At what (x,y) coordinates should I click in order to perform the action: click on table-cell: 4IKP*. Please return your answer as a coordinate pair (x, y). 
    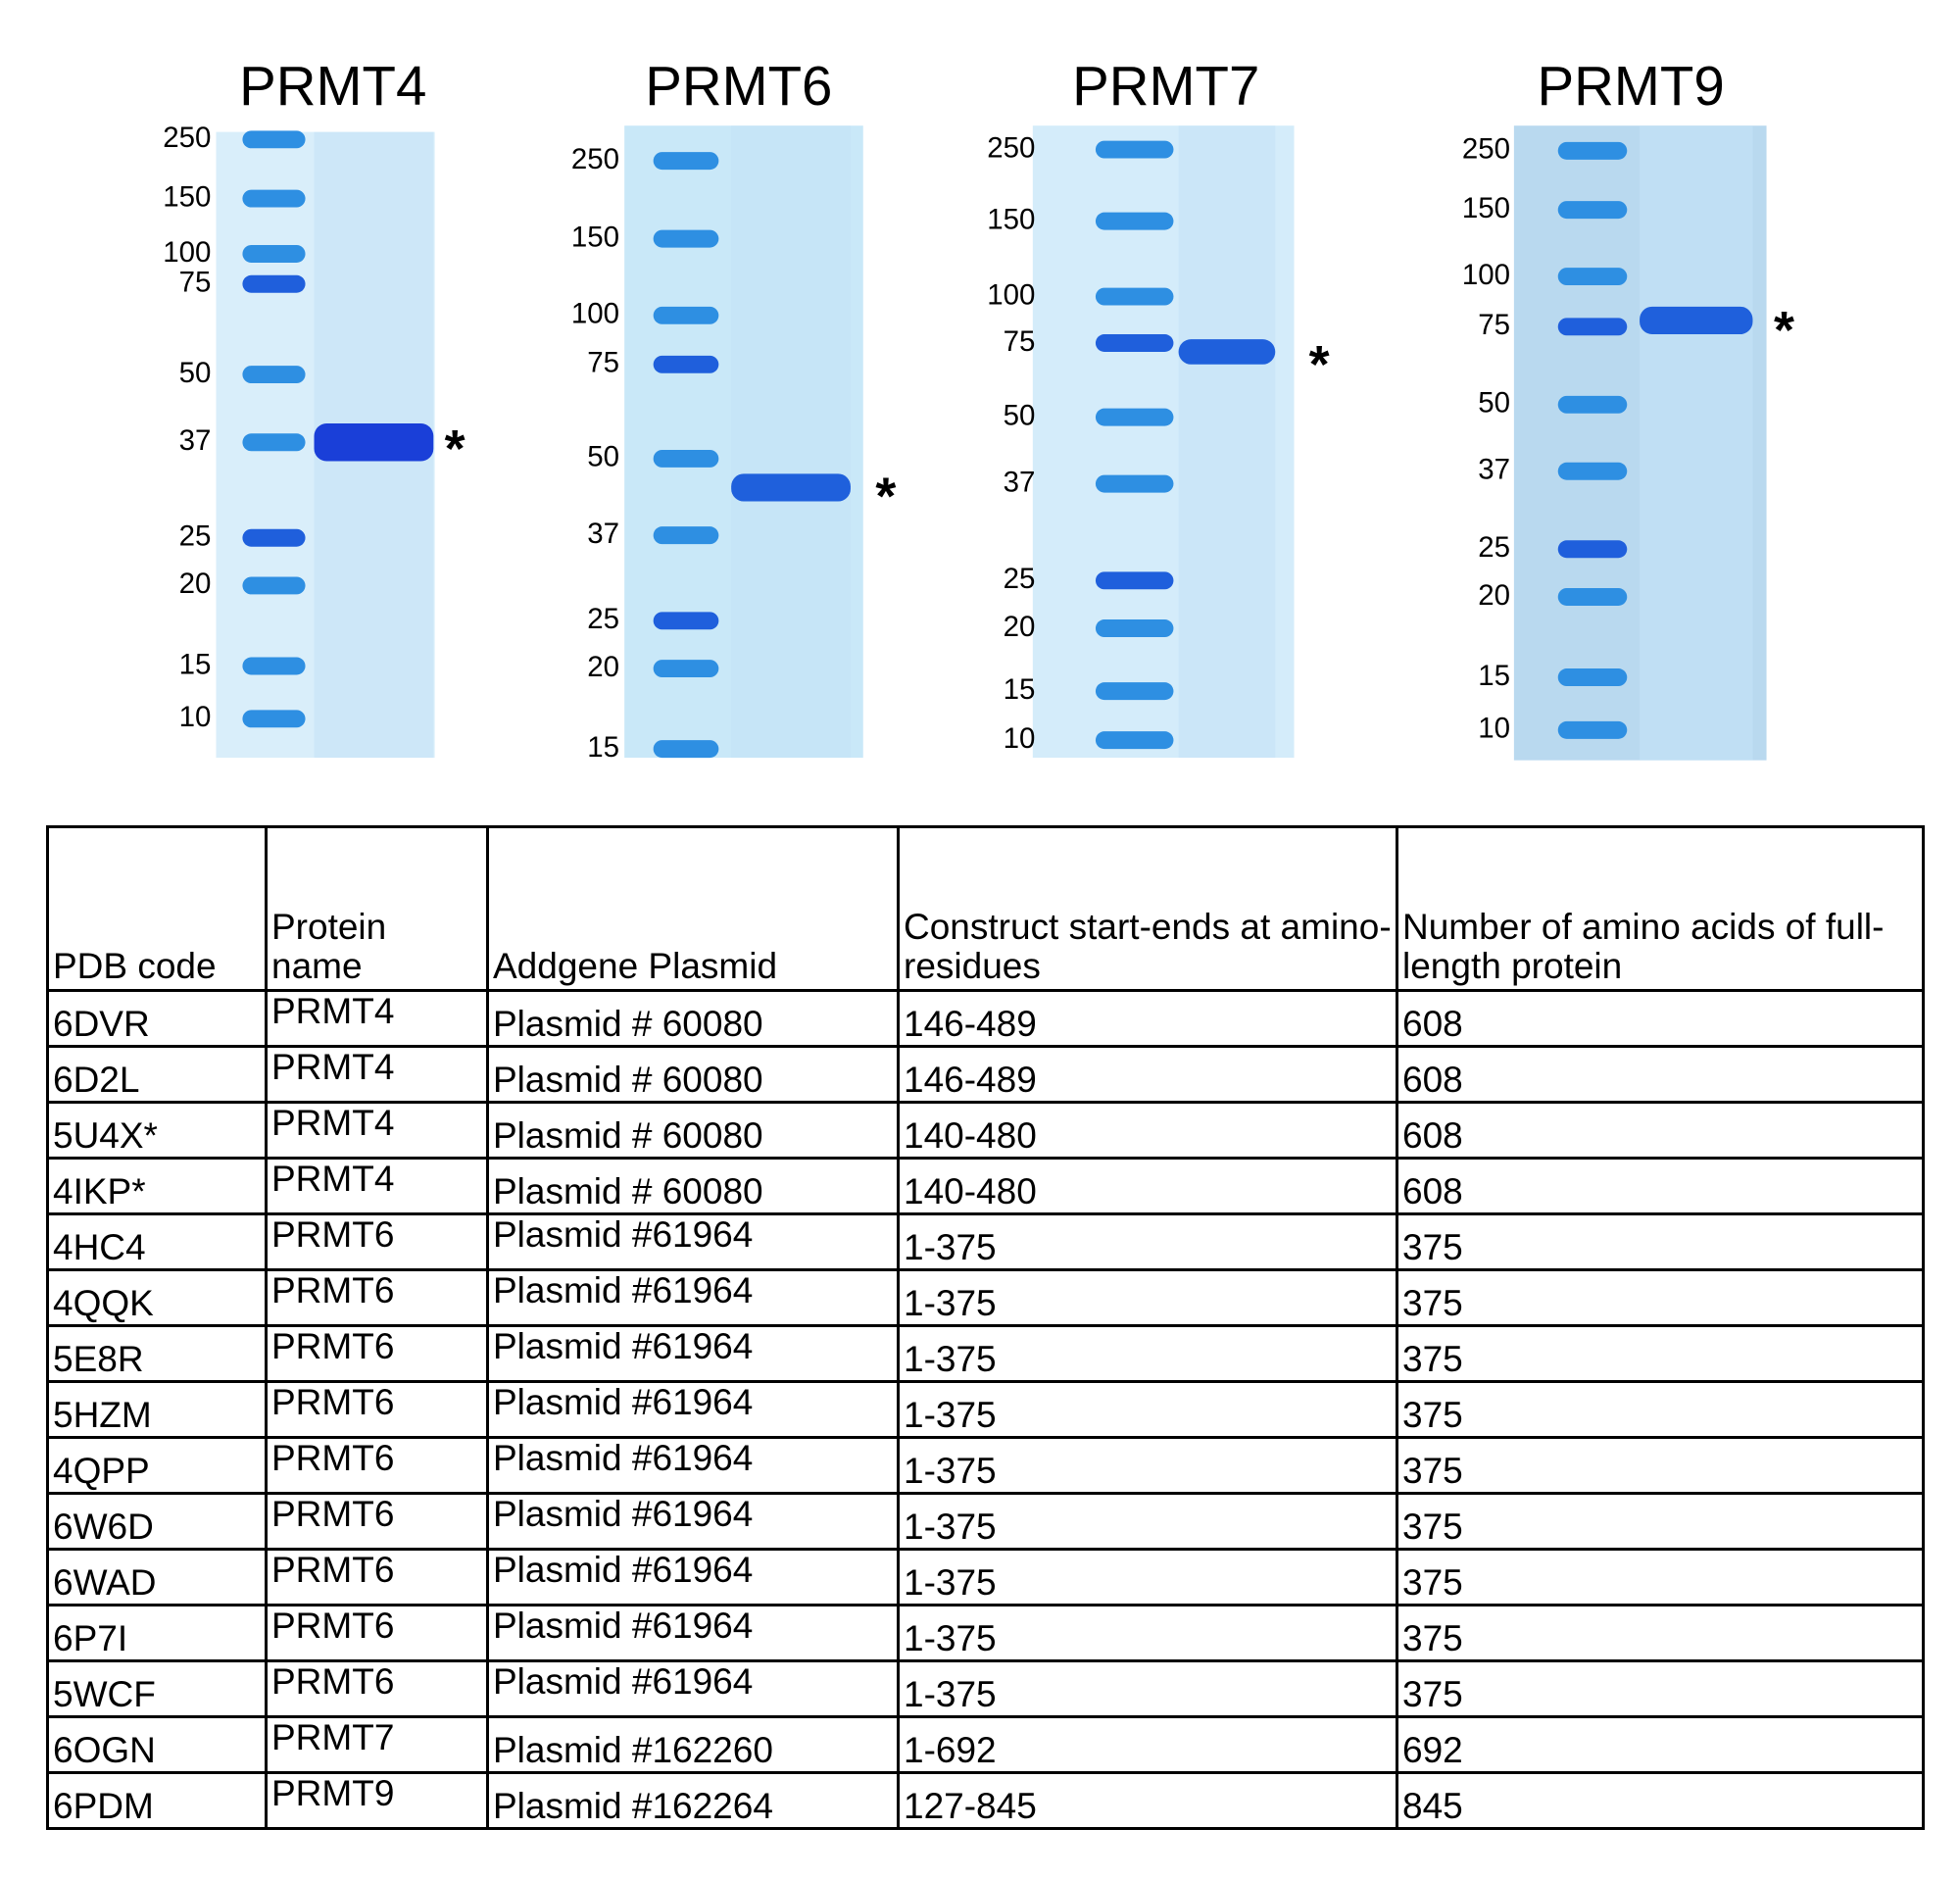
    Looking at the image, I should click on (157, 1186).